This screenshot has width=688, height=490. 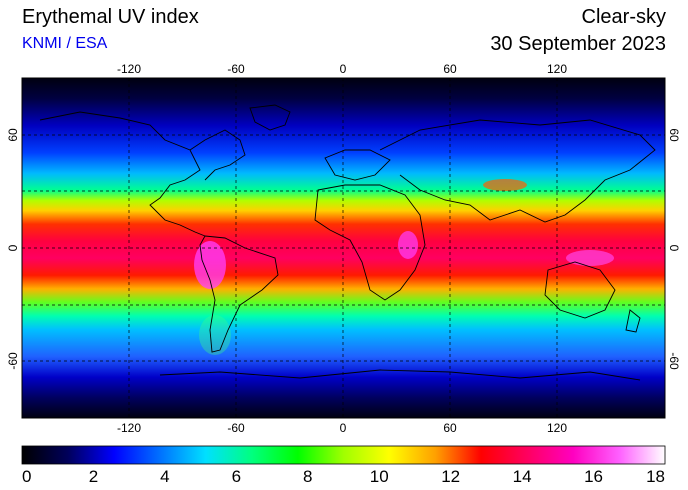 What do you see at coordinates (379, 476) in the screenshot?
I see `colorbar-label: 10` at bounding box center [379, 476].